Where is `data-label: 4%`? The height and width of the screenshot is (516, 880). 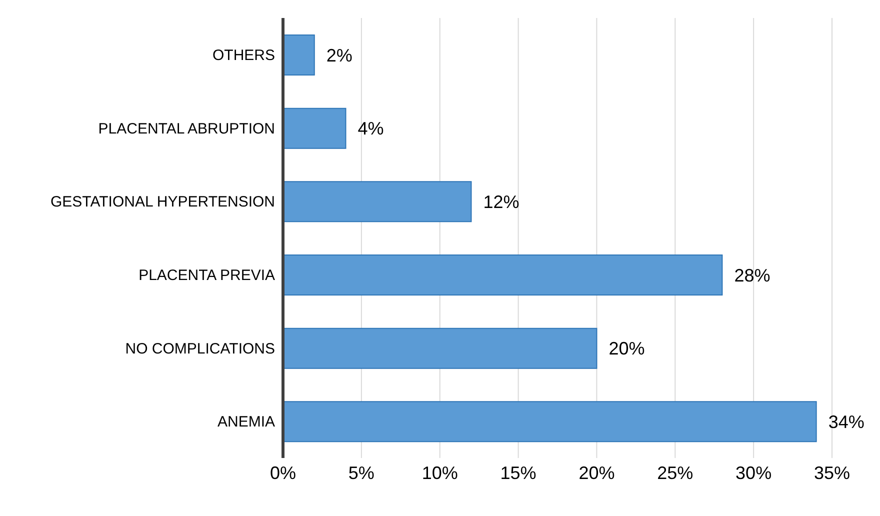 data-label: 4% is located at coordinates (371, 128).